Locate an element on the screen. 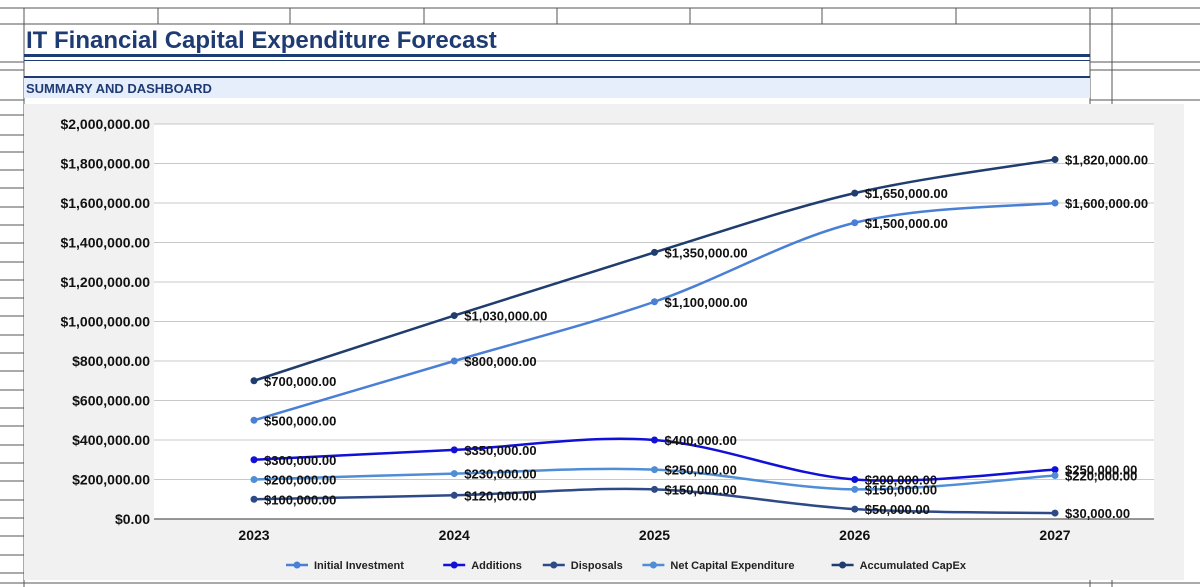  legend-label: Initial Investment is located at coordinates (359, 566).